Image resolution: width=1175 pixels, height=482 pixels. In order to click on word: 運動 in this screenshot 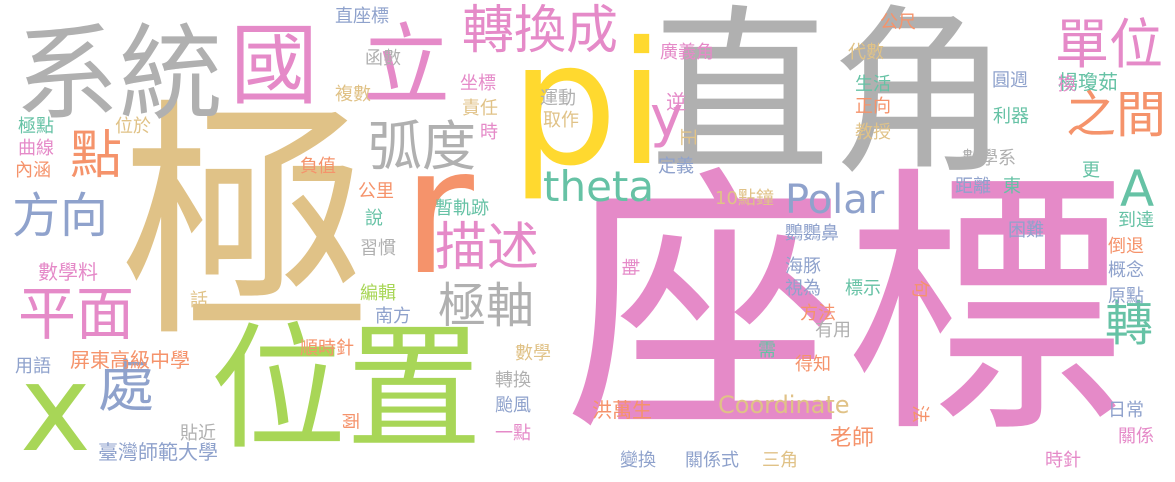, I will do `click(558, 98)`.